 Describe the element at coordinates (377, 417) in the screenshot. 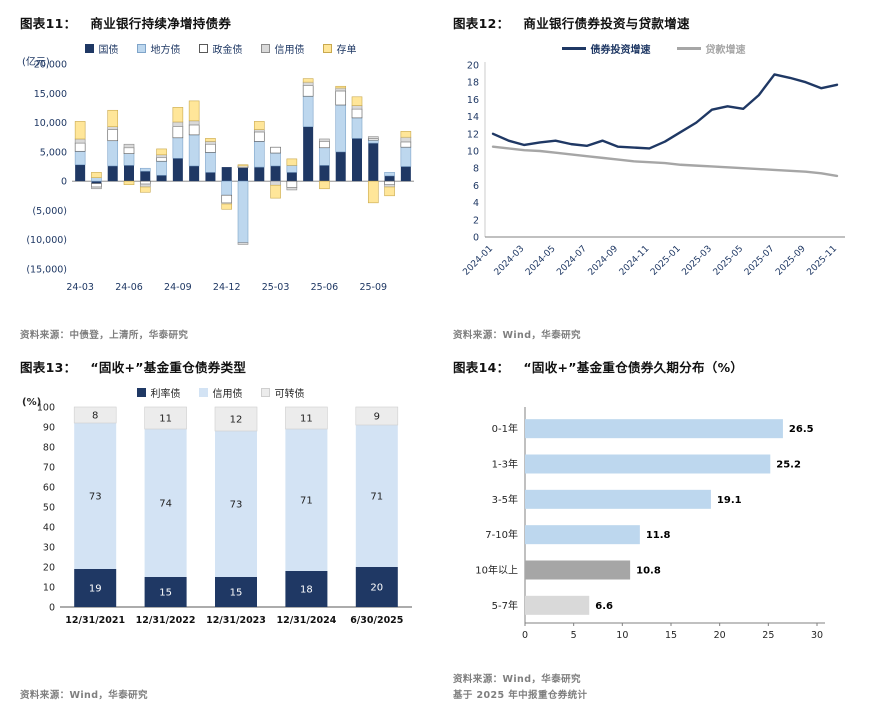

I see `svg-text: 9` at that location.